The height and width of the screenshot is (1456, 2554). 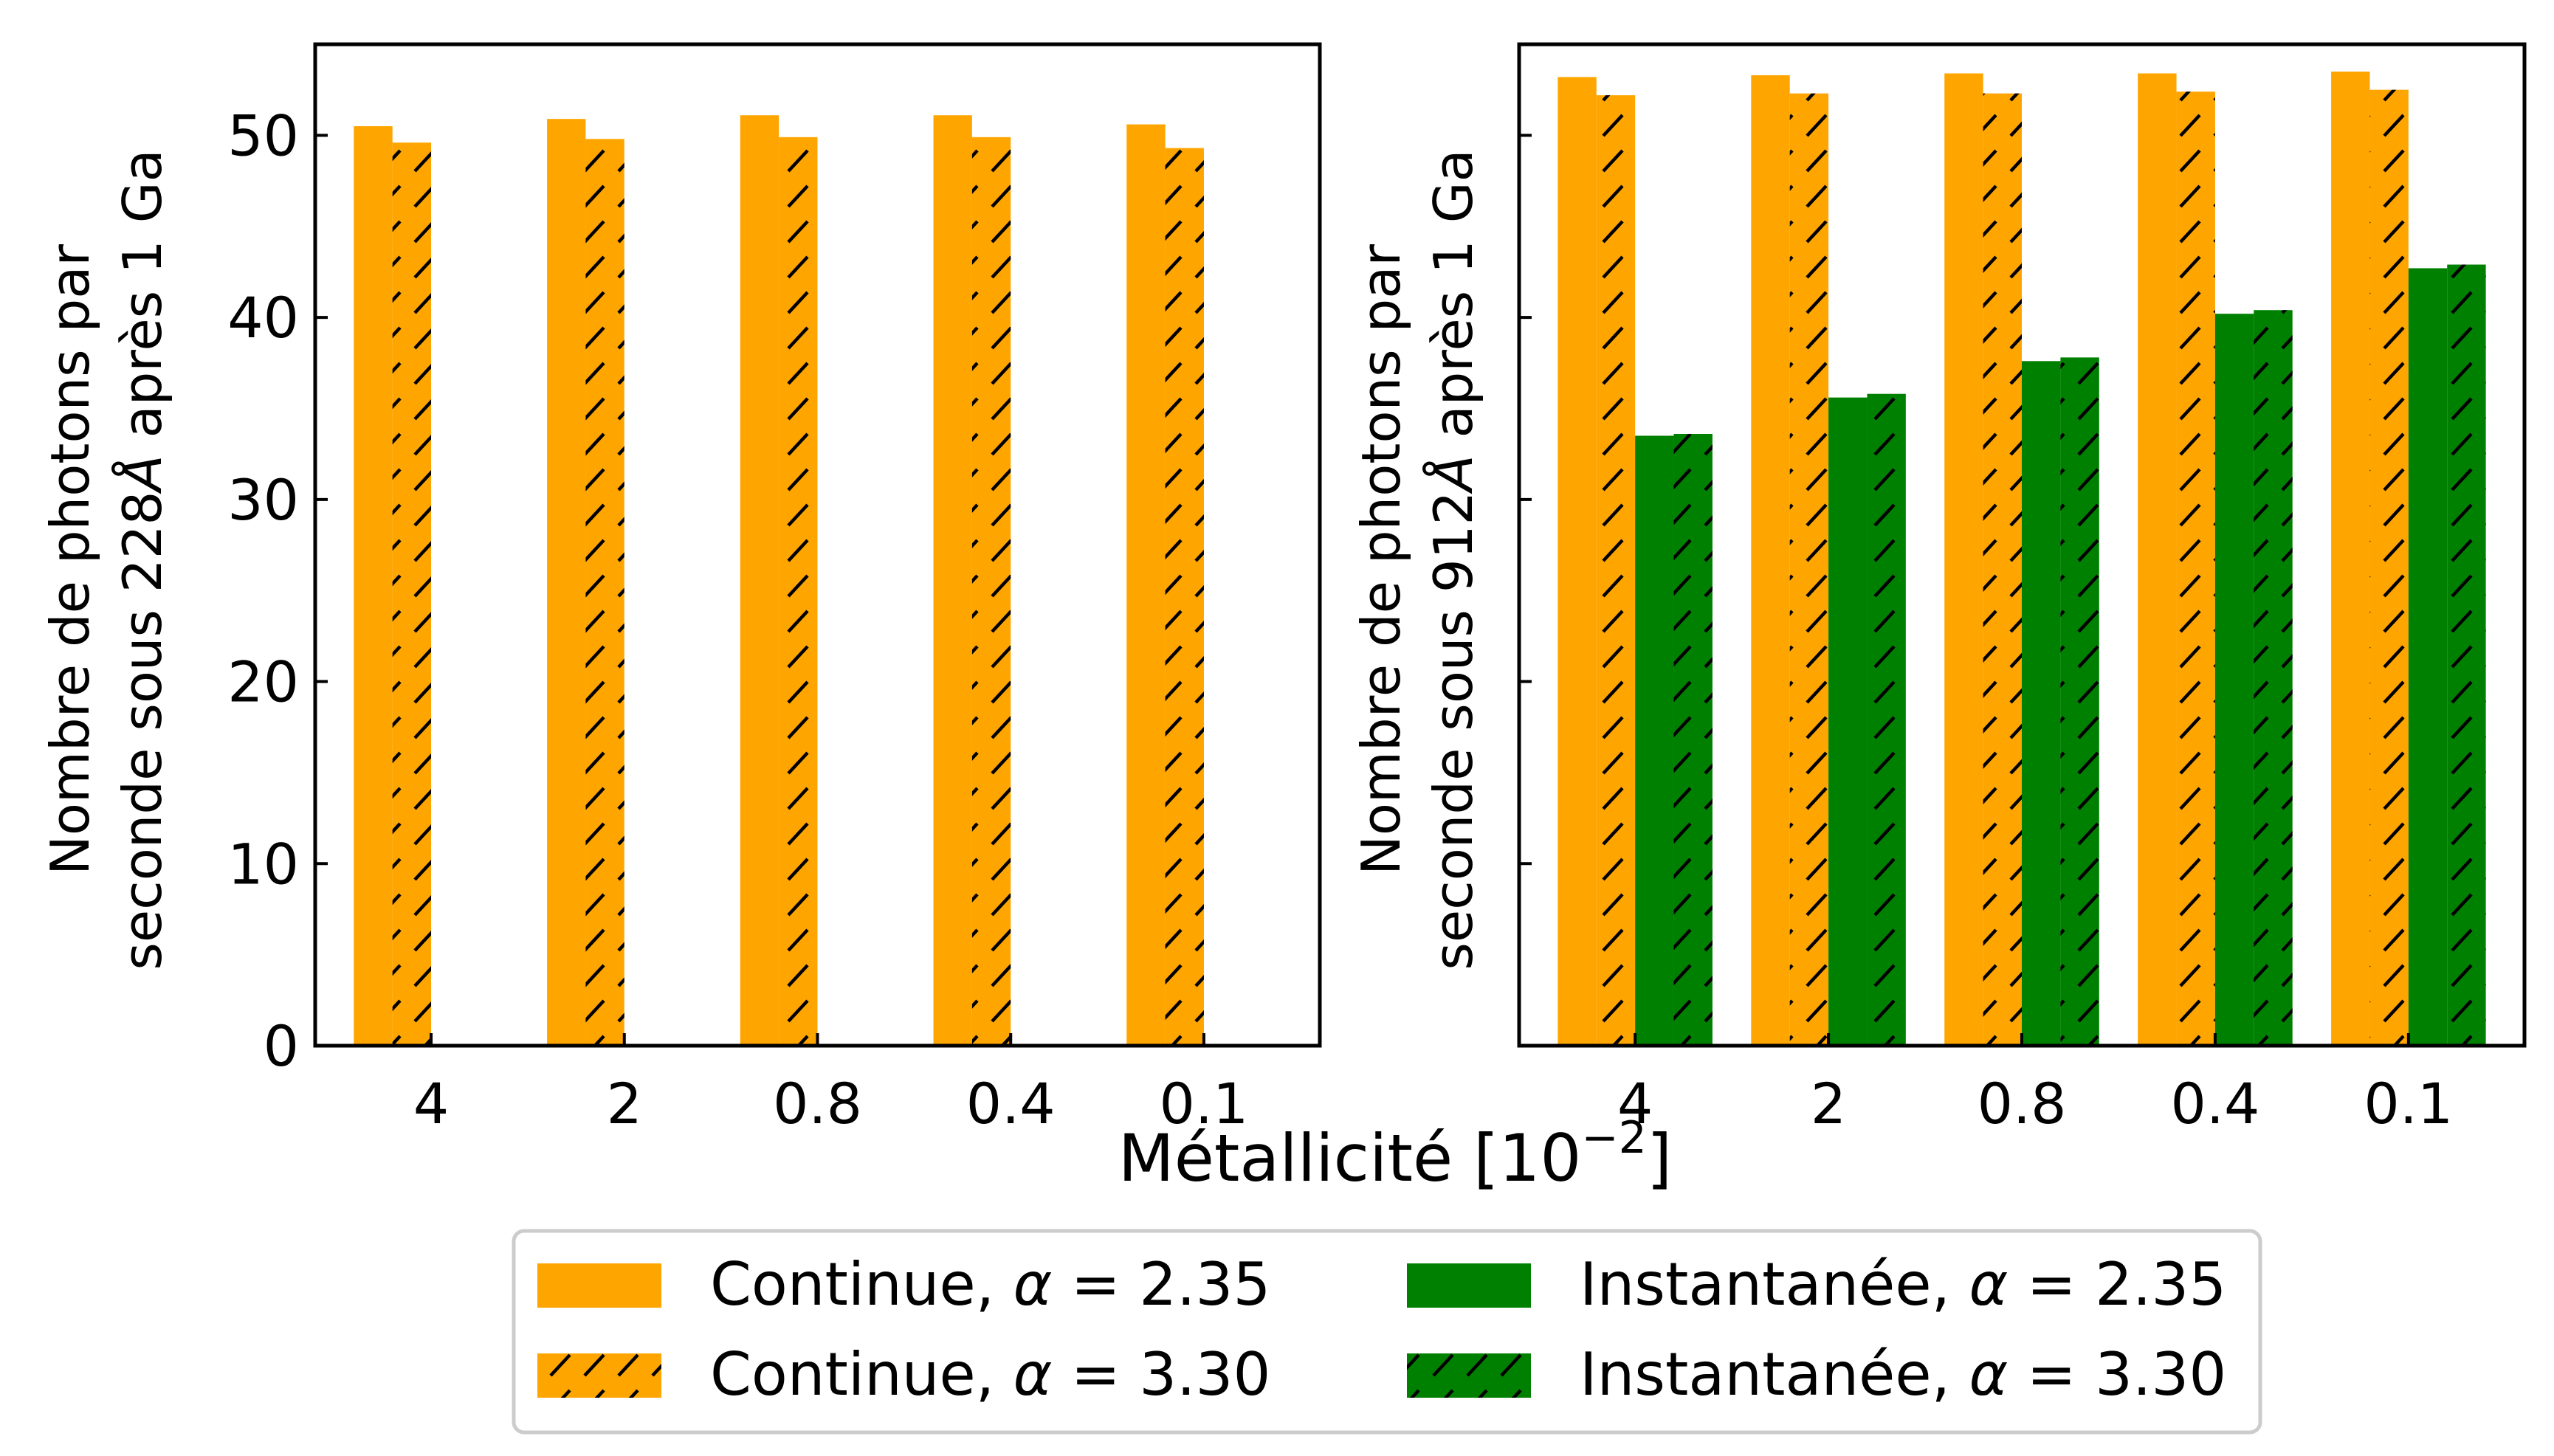 What do you see at coordinates (1469, 1375) in the screenshot?
I see `legend-swatch-instantanee-330-hatch` at bounding box center [1469, 1375].